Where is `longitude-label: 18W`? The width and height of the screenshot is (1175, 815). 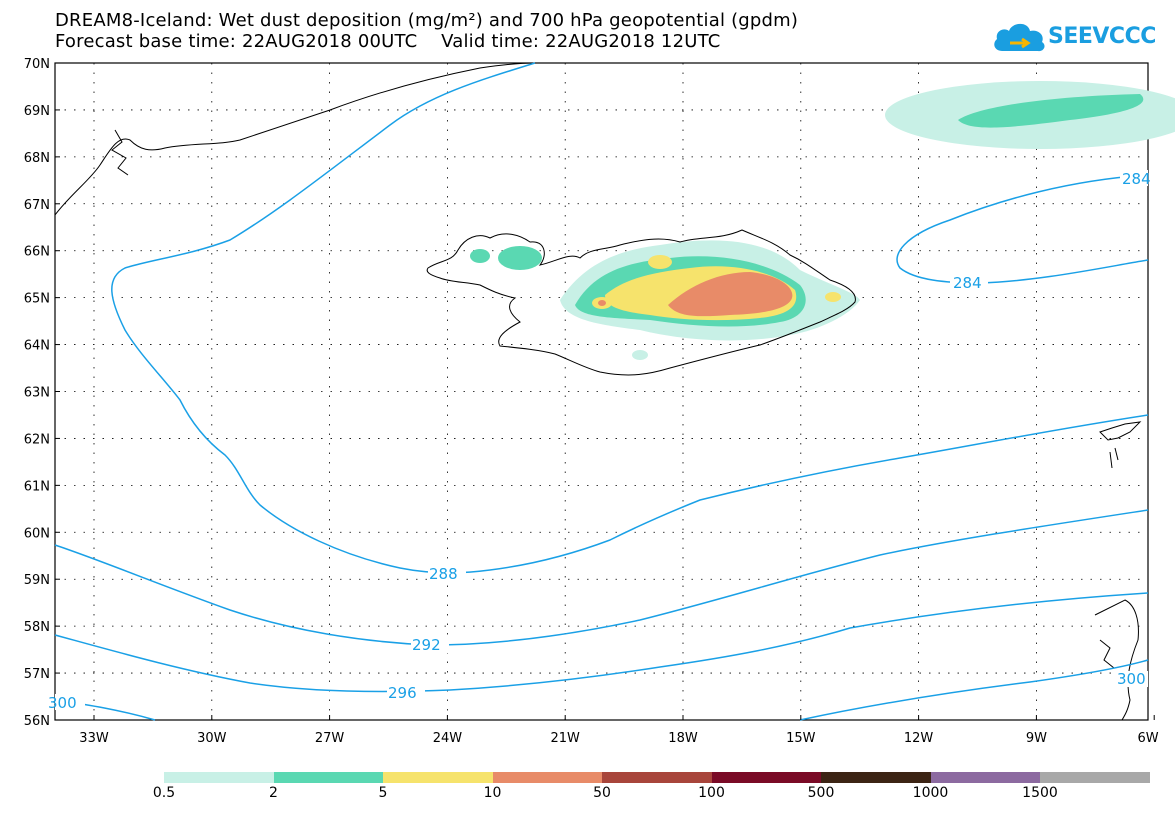 longitude-label: 18W is located at coordinates (683, 738).